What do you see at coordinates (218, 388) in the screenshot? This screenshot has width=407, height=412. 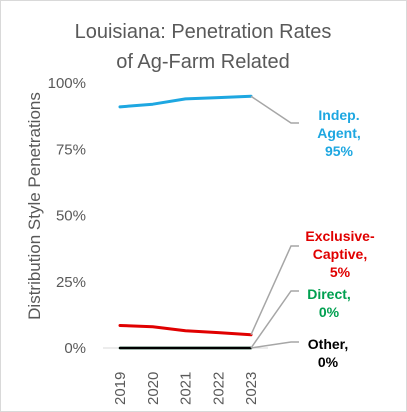 I see `x-tick-label: 2022` at bounding box center [218, 388].